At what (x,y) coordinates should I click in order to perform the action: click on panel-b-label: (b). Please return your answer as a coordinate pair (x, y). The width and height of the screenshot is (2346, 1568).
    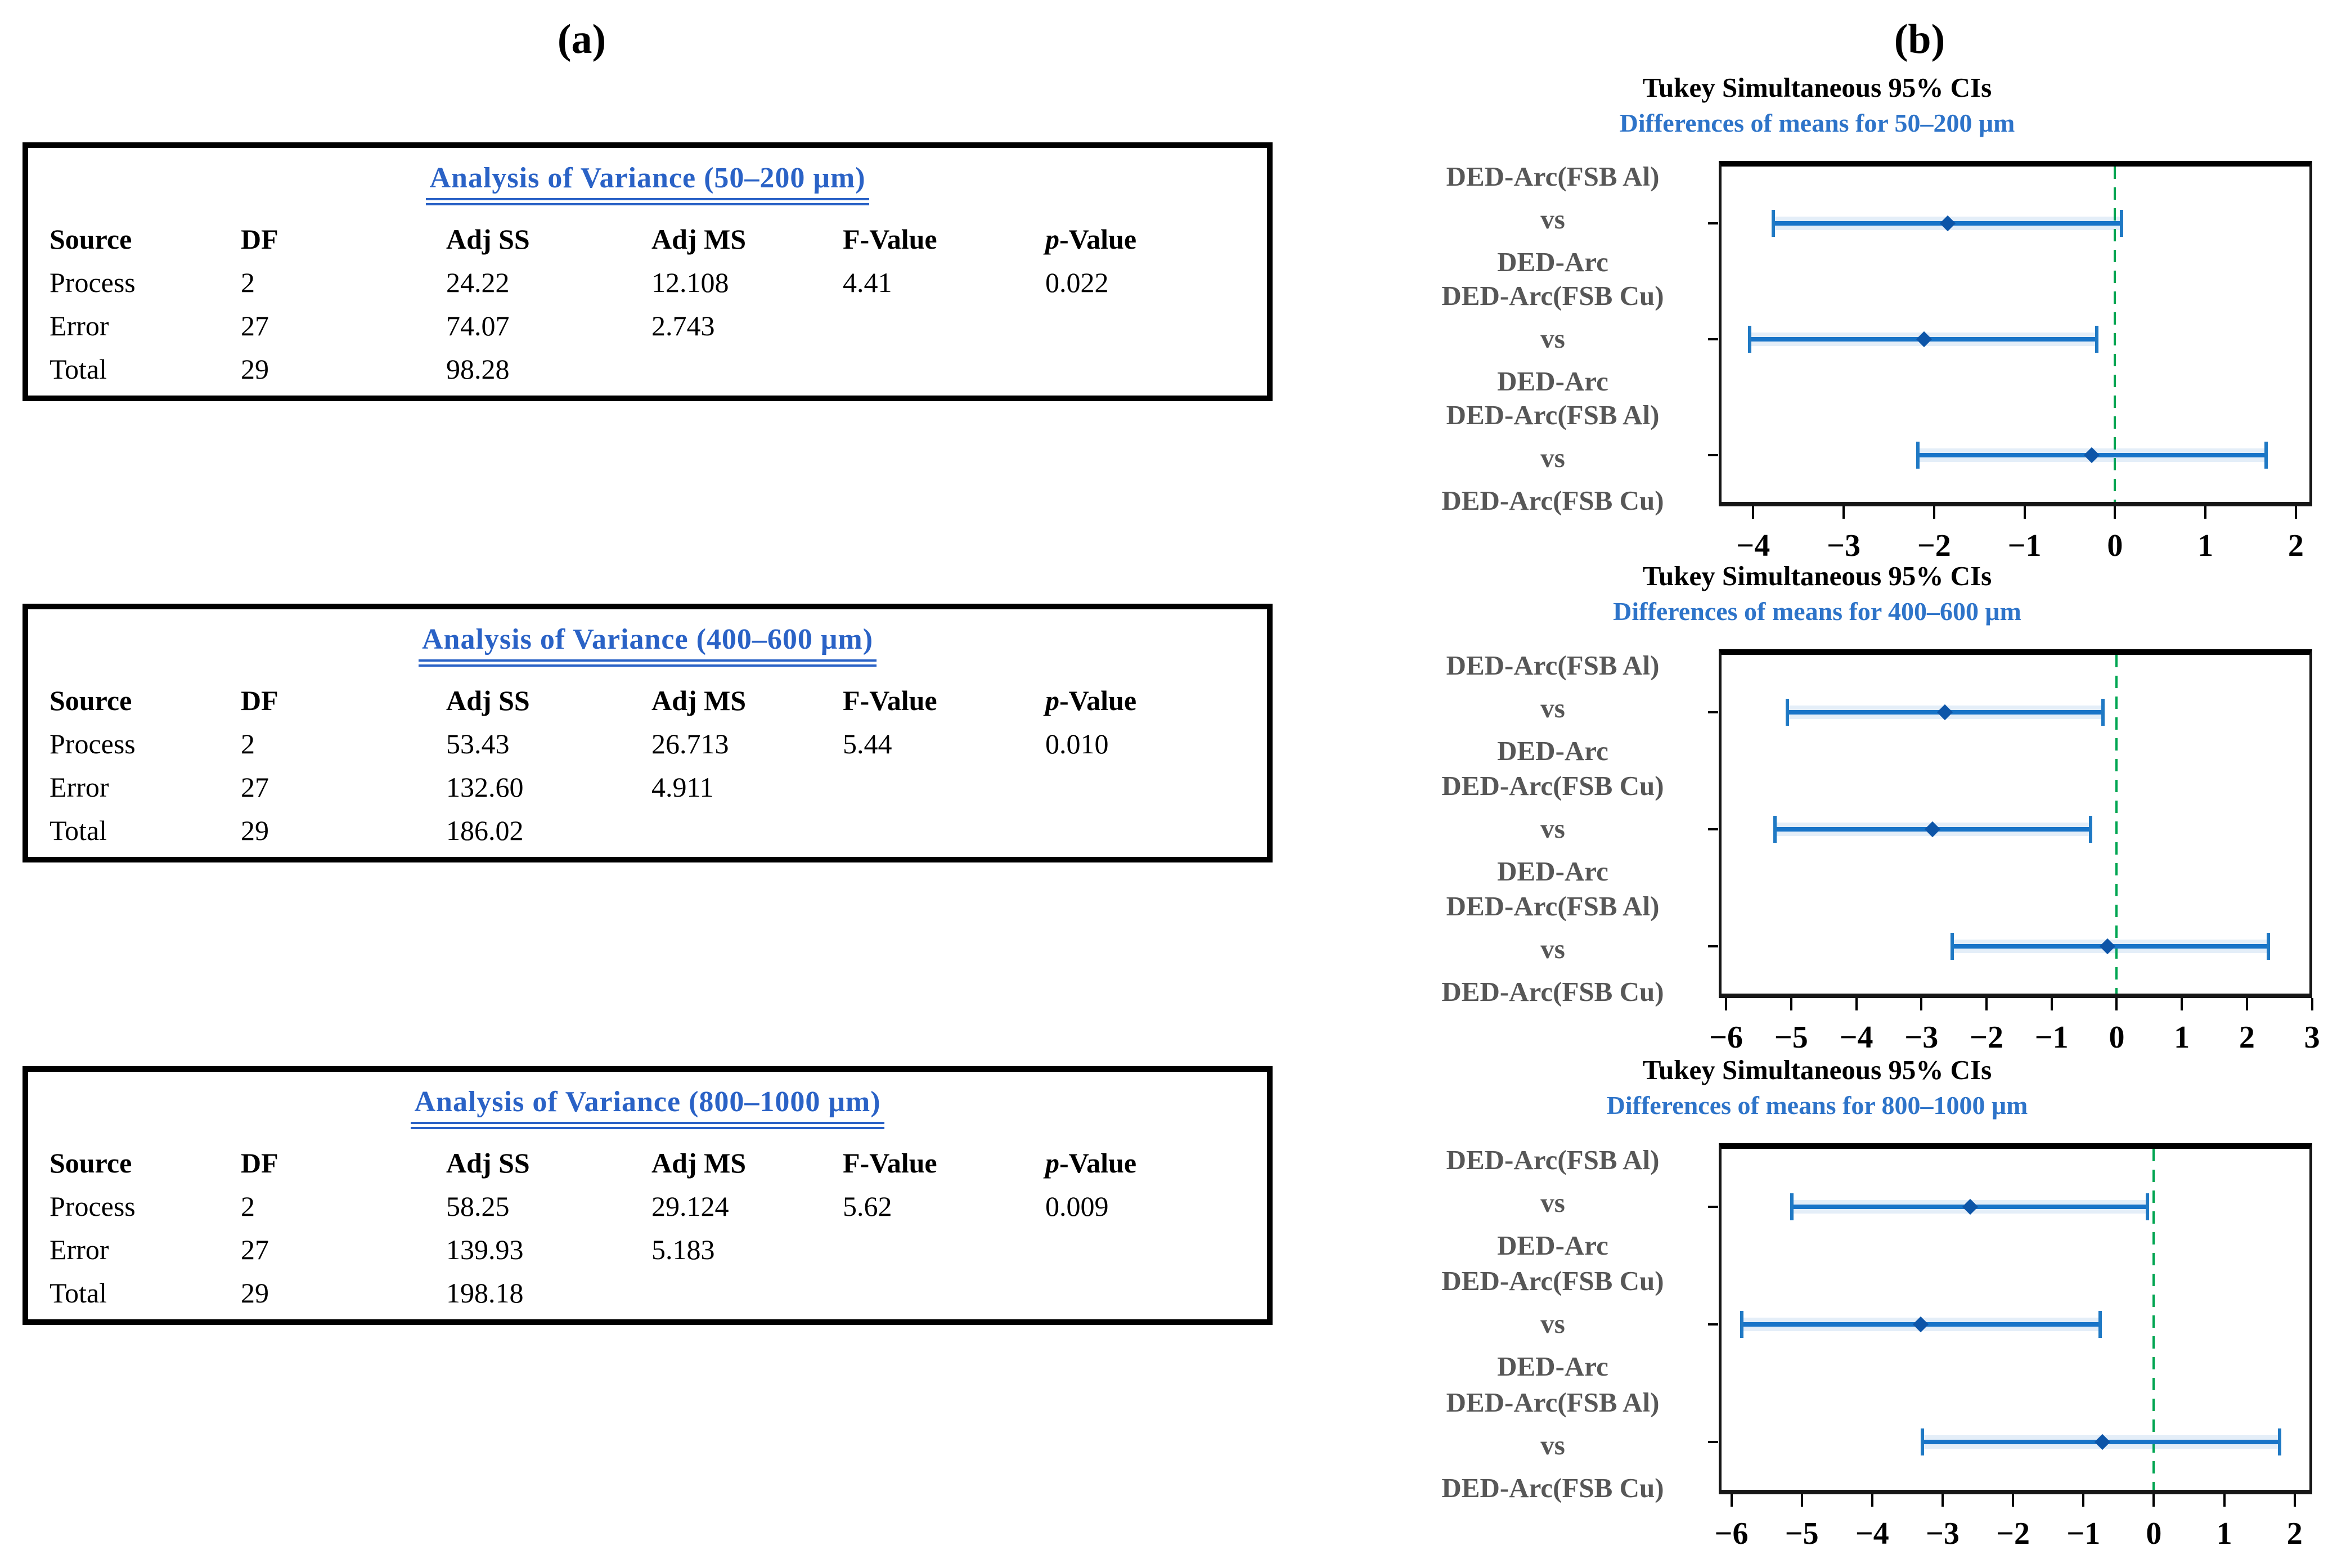
    Looking at the image, I should click on (1919, 39).